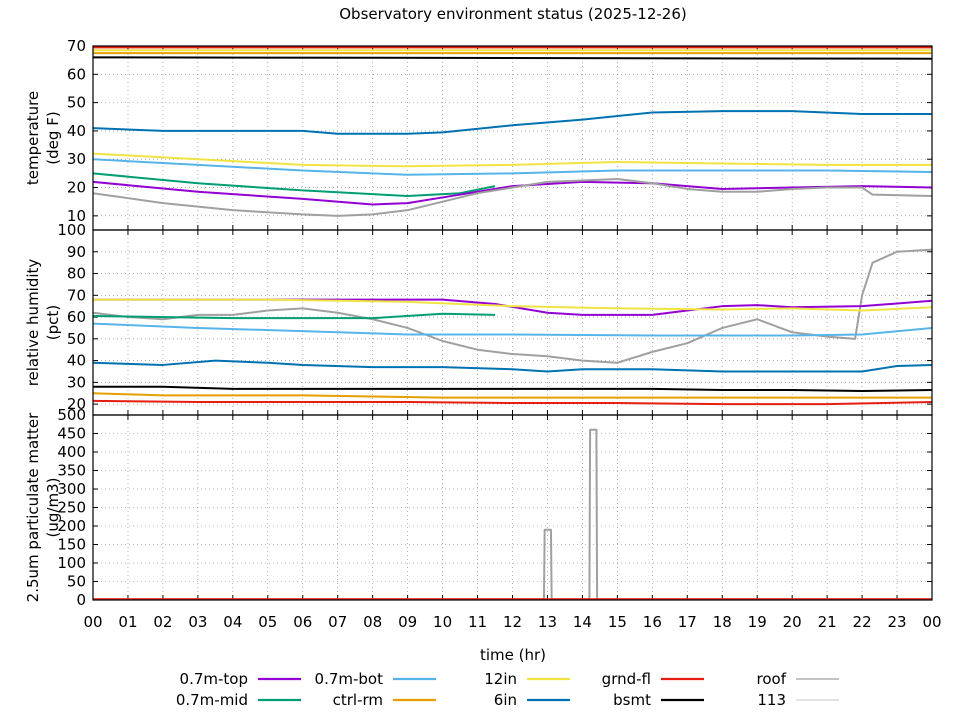 This screenshot has height=720, width=960. Describe the element at coordinates (240, 679) in the screenshot. I see `legend-entry-0.7m-top: 0.7m-top` at that location.